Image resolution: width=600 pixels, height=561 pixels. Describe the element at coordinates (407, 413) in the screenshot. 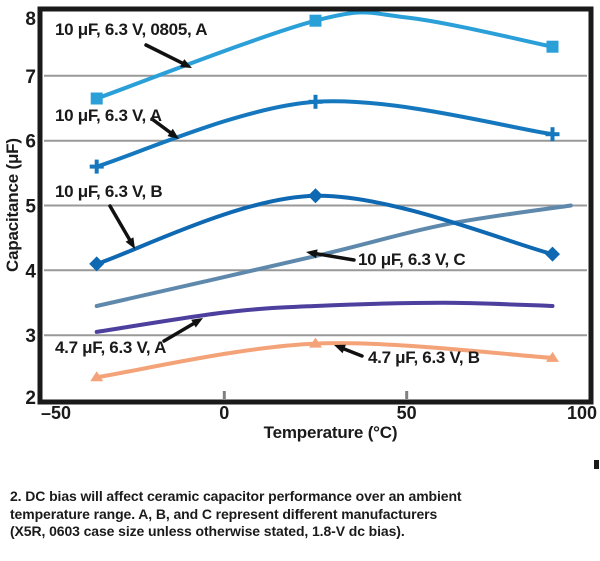

I see `x-tick-label-50: 50` at that location.